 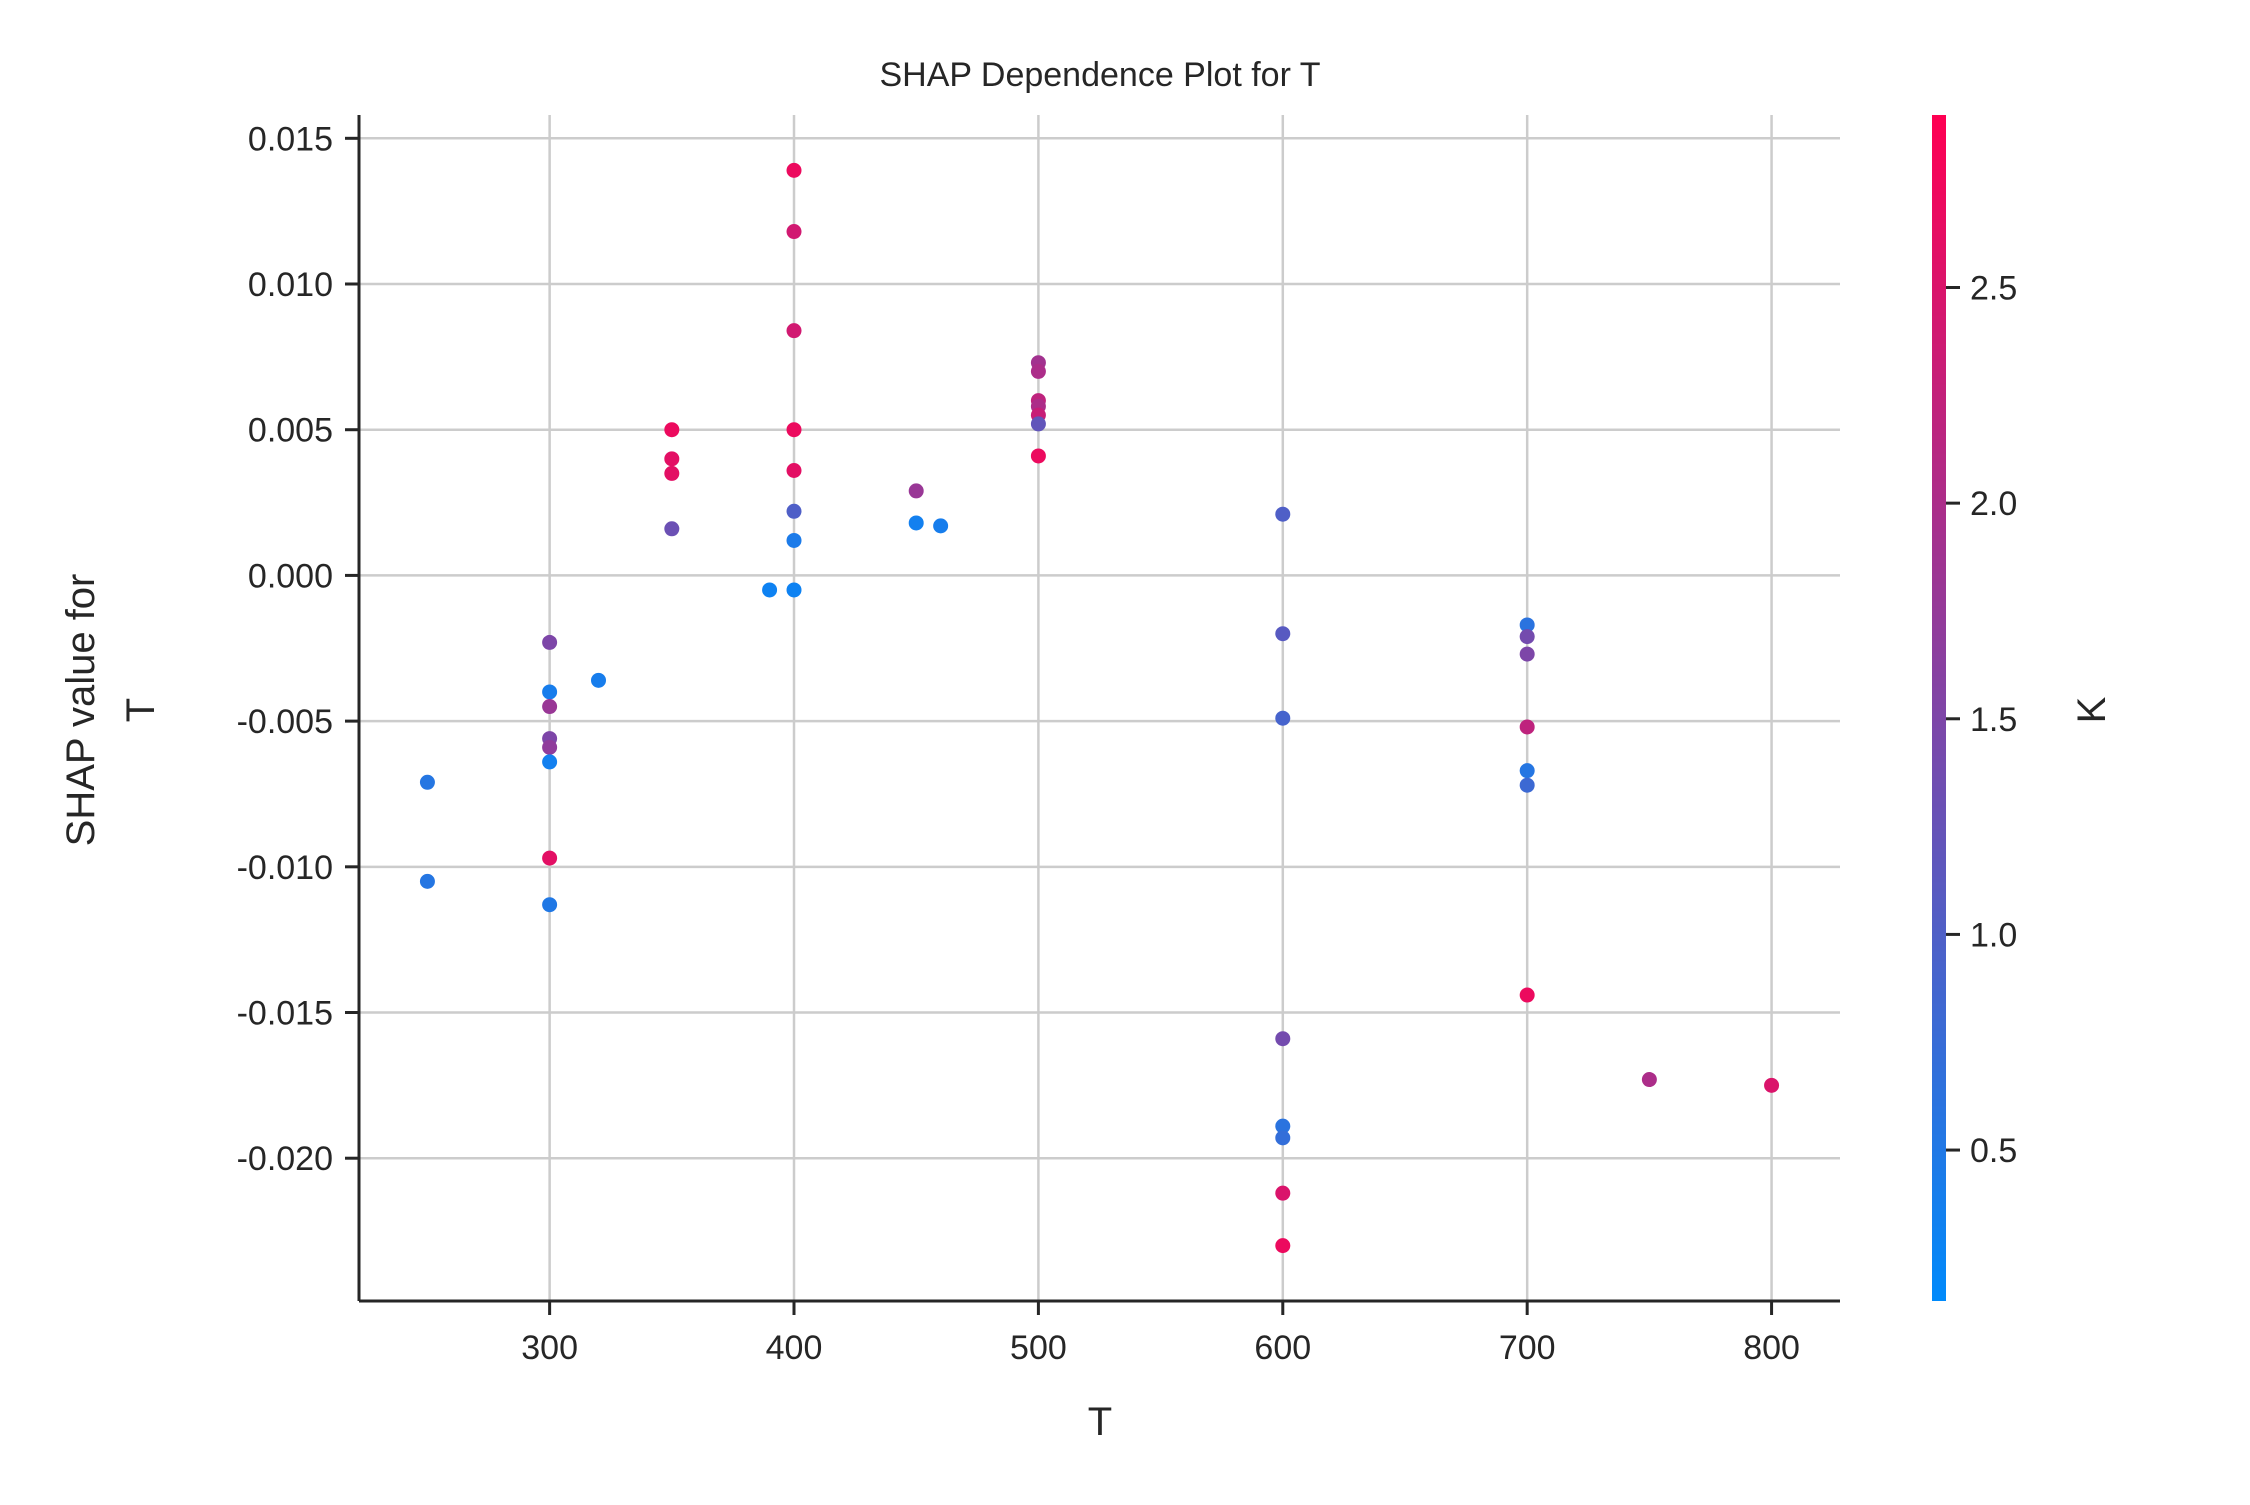 I want to click on y-axis-label-line-1: SHAP value for, so click(x=81, y=710).